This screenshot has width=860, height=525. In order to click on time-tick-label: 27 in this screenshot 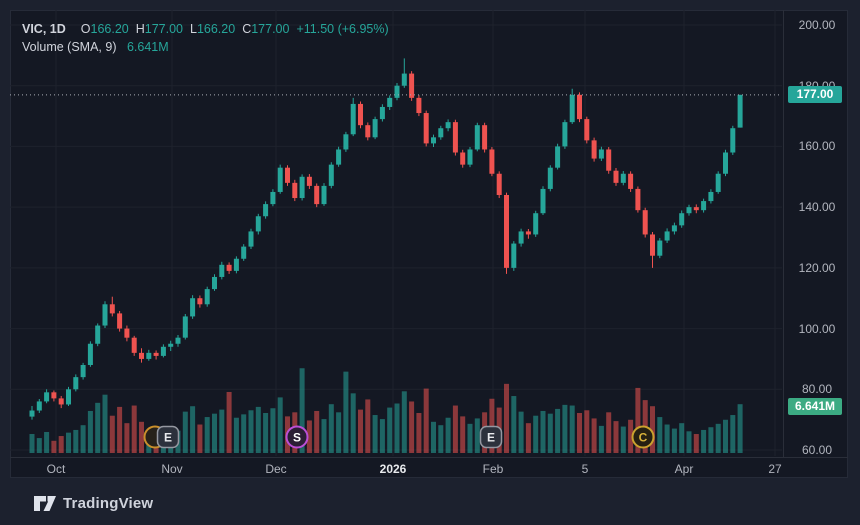, I will do `click(775, 469)`.